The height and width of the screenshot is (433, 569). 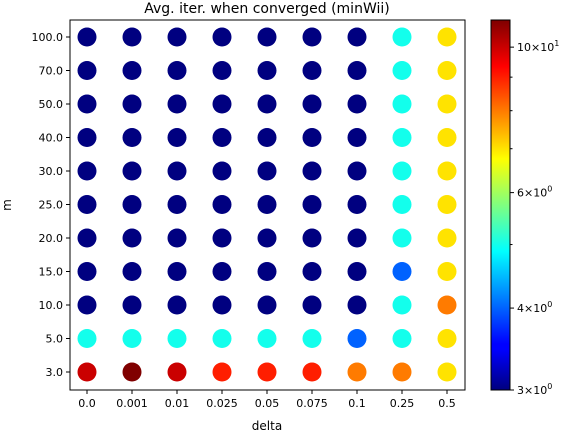 I want to click on y-tick-label: 5.0, so click(x=55, y=339).